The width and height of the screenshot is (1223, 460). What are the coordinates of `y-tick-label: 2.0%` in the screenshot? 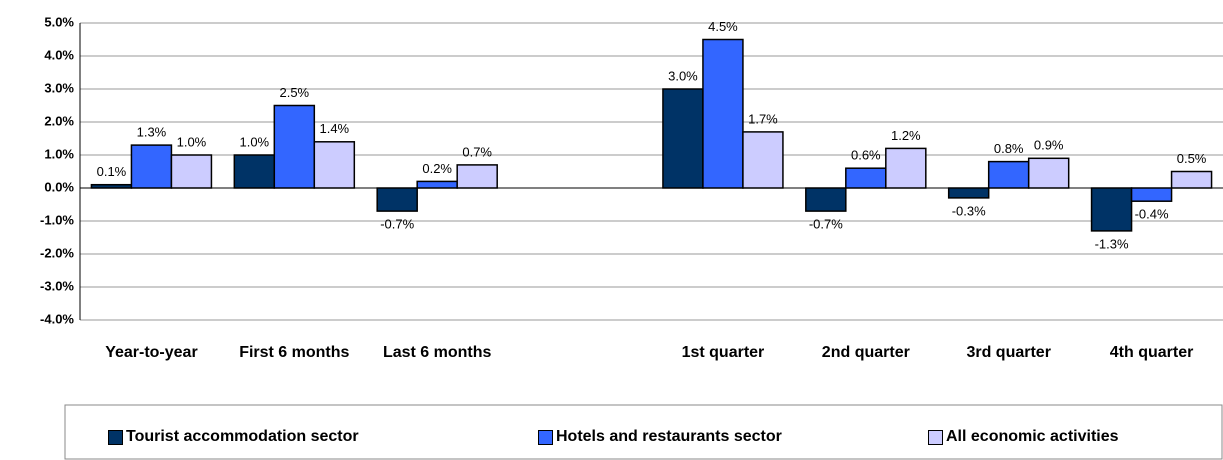 It's located at (59, 120).